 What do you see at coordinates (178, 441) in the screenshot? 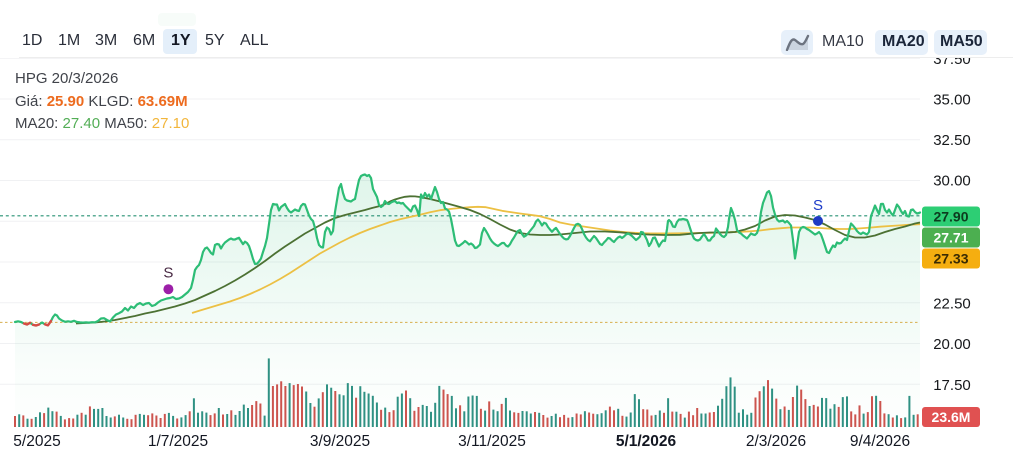
I see `svg-text: 1/7/2025` at bounding box center [178, 441].